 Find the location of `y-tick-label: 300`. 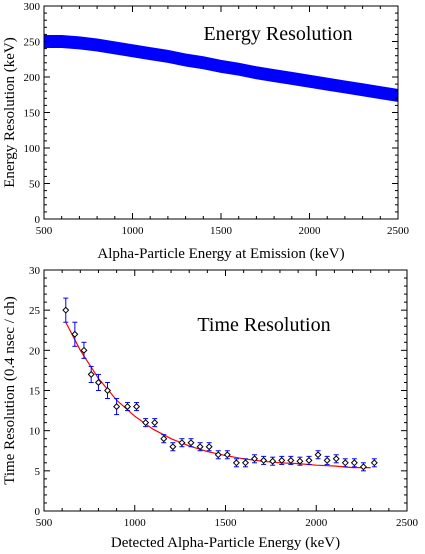

y-tick-label: 300 is located at coordinates (32, 7).